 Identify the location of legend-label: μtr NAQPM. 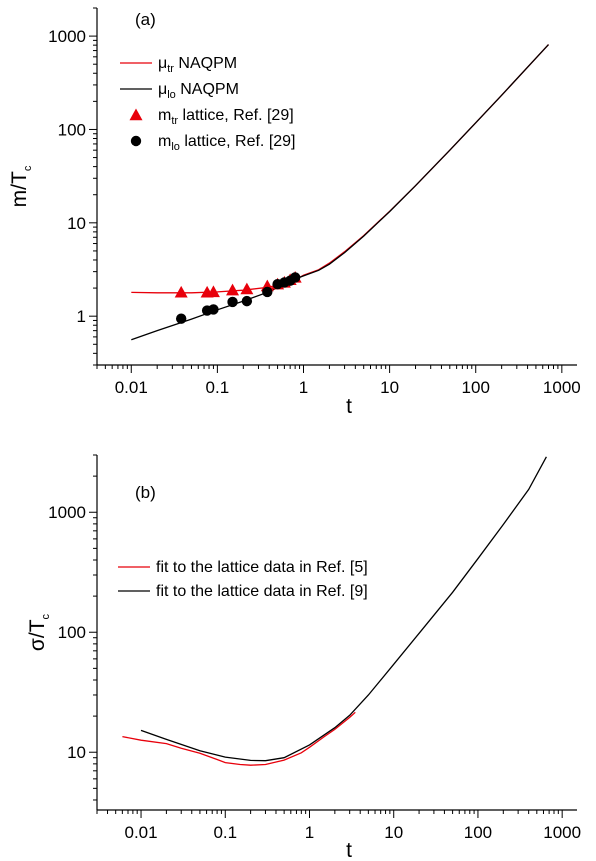
(197, 65).